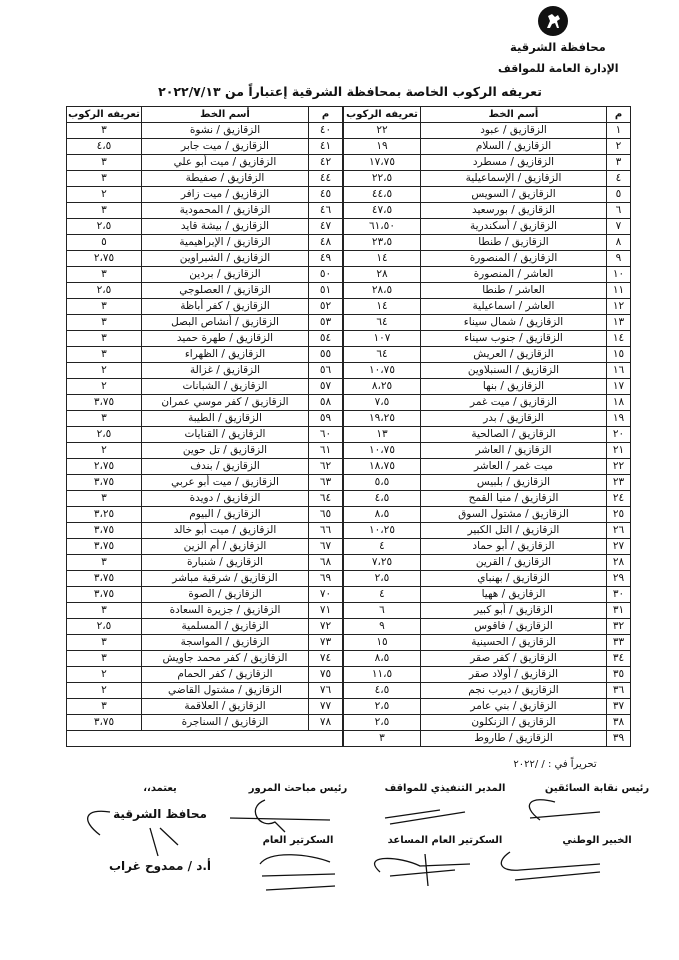  I want to click on cell-num: ٥٢, so click(325, 306).